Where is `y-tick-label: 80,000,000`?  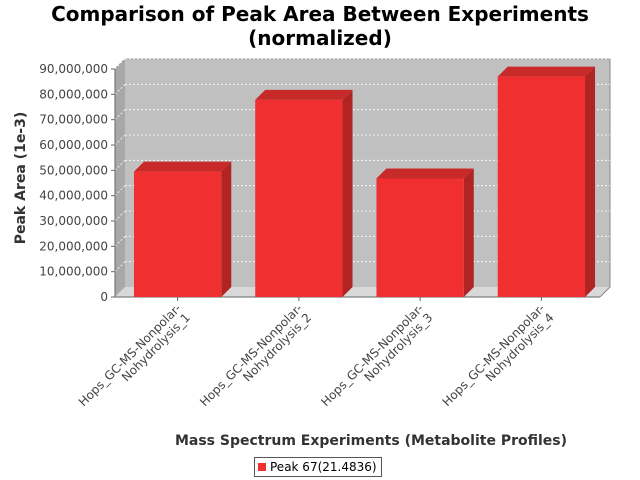
y-tick-label: 80,000,000 is located at coordinates (73, 94).